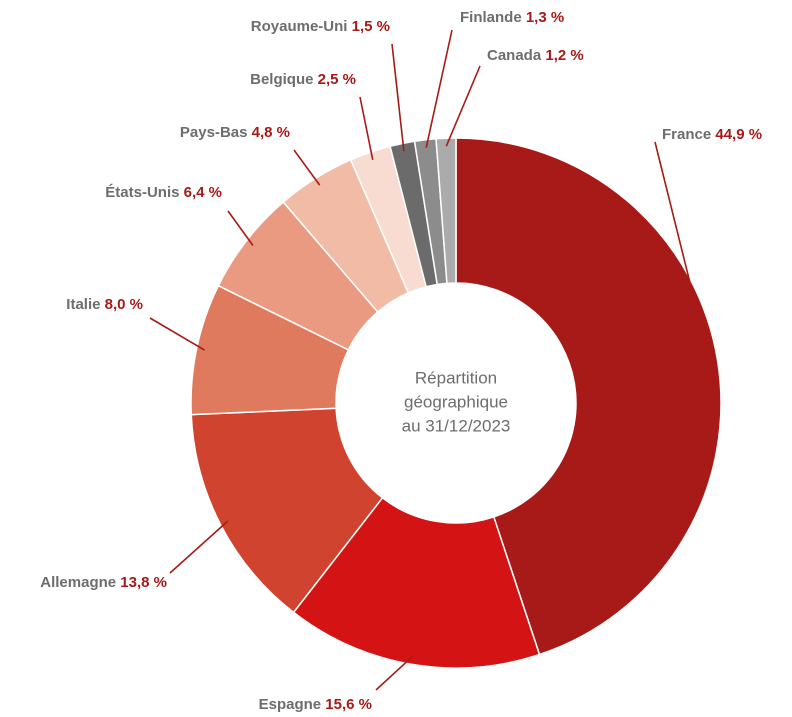 The image size is (792, 717). What do you see at coordinates (281, 79) in the screenshot?
I see `category-label: Belgique` at bounding box center [281, 79].